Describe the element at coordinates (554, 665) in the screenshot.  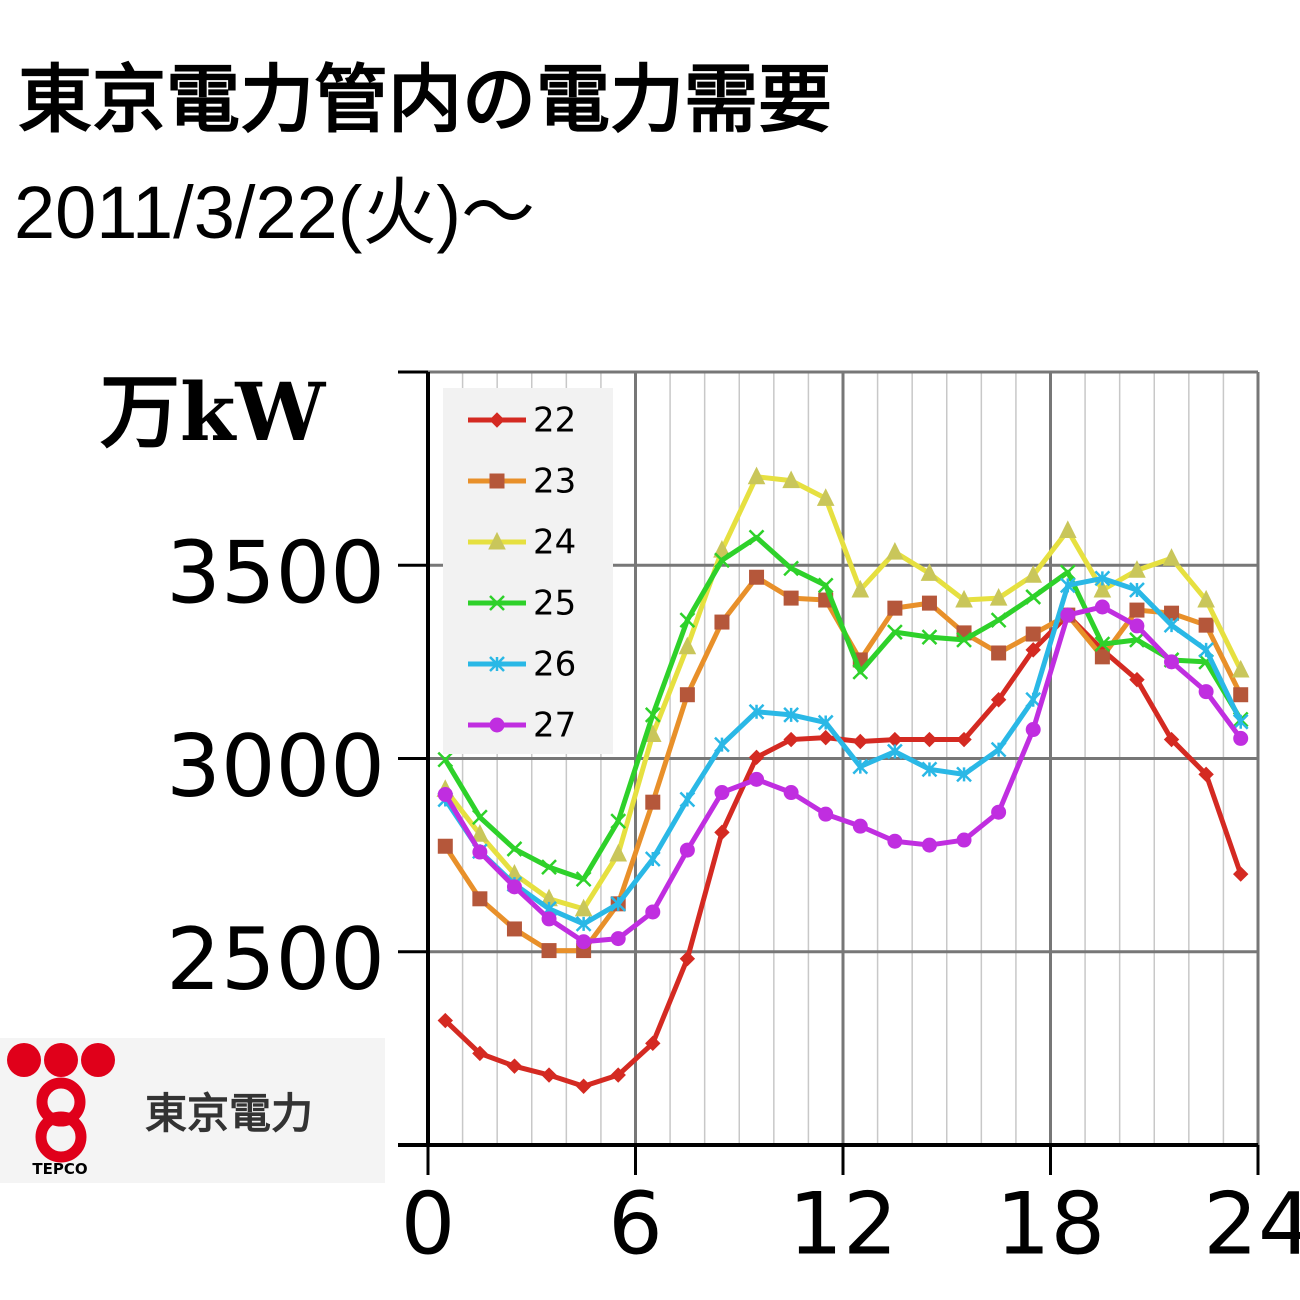
I see `legend-label: 26` at that location.